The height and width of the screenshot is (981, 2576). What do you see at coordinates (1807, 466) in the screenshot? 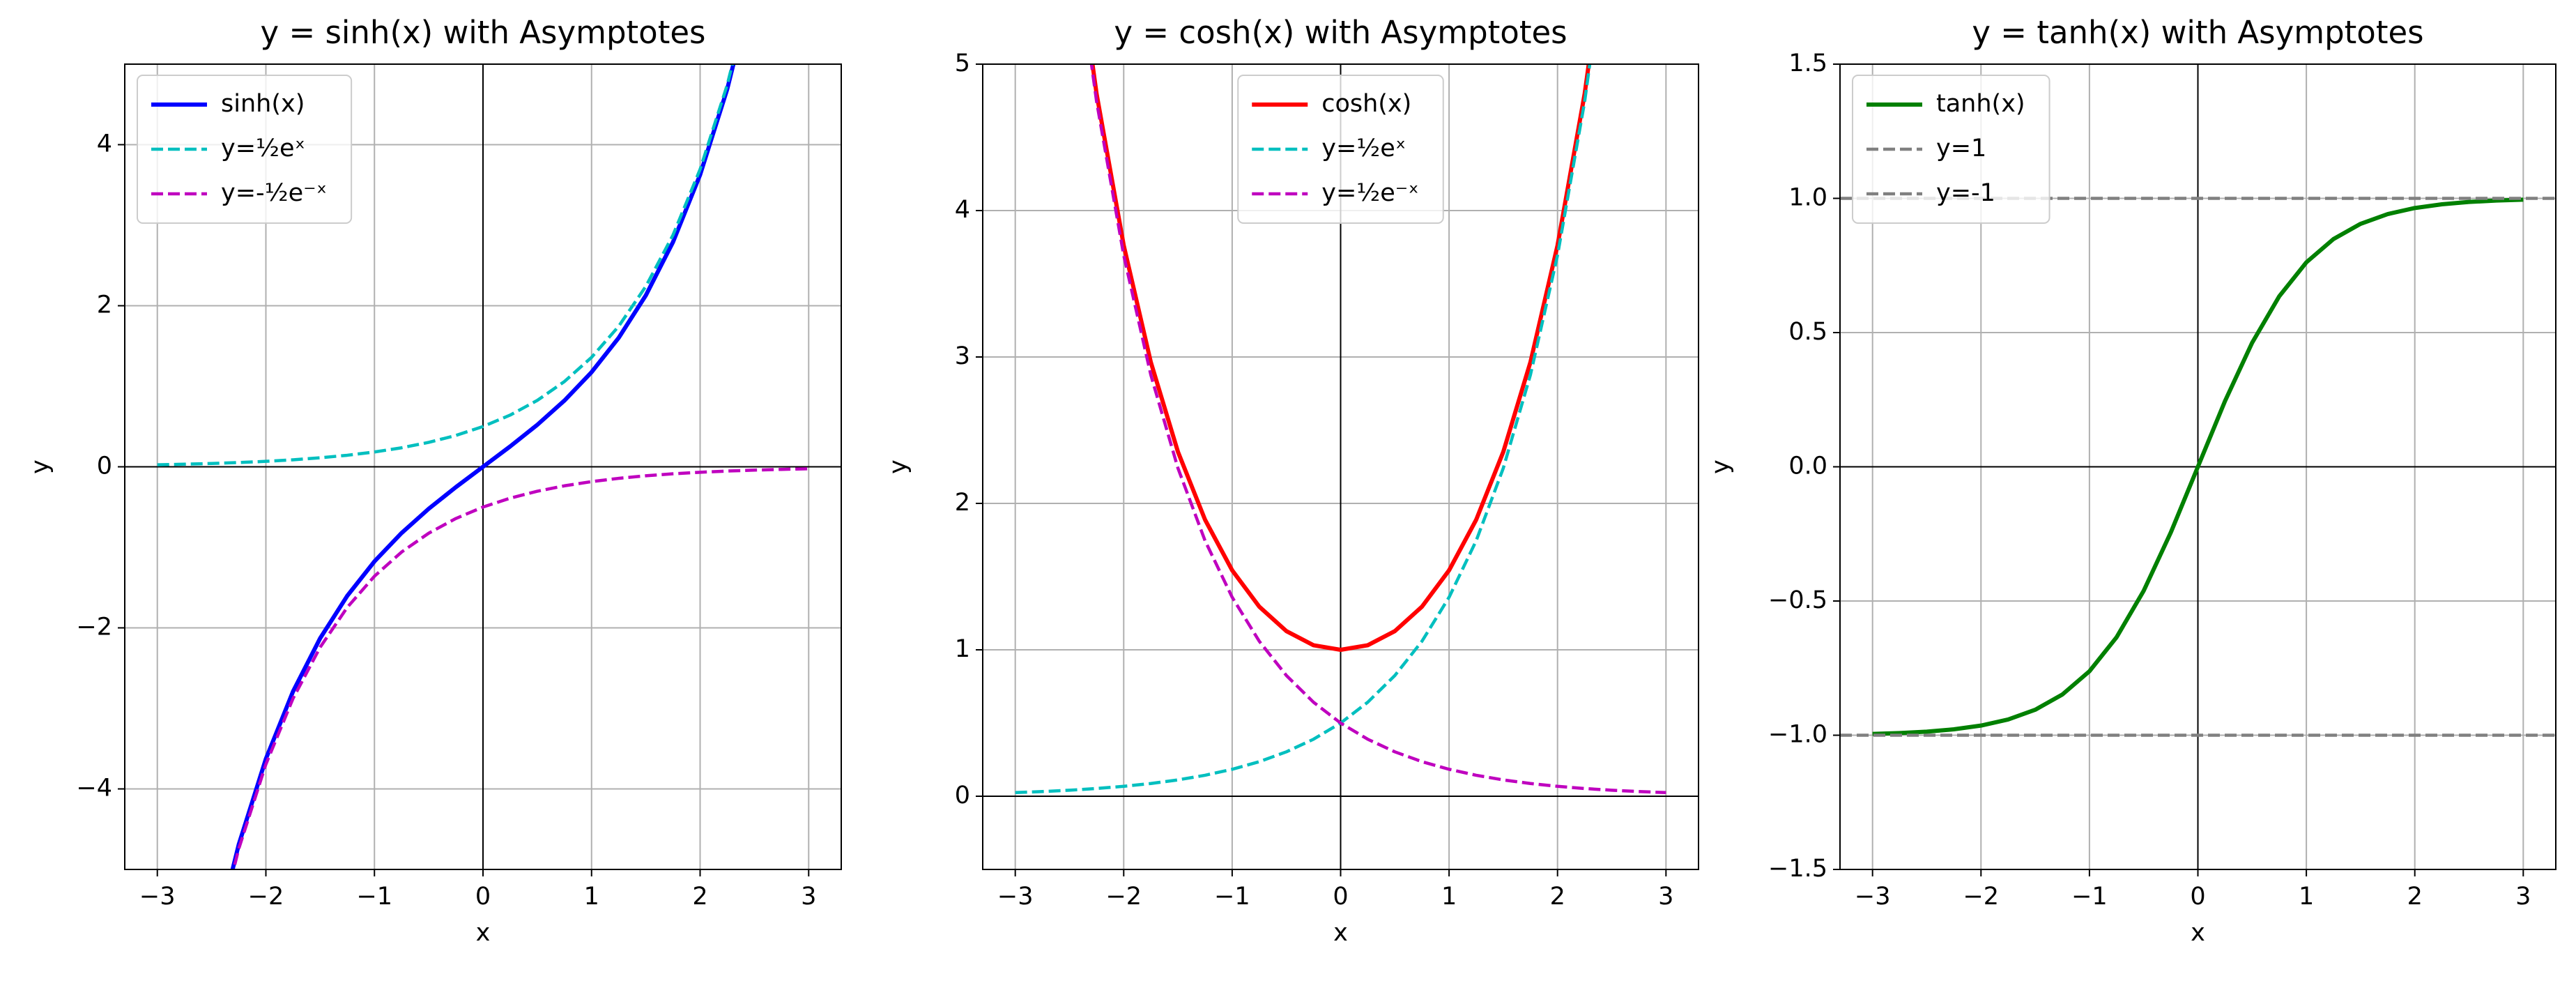
I see `y-tick-label: 0.0` at bounding box center [1807, 466].